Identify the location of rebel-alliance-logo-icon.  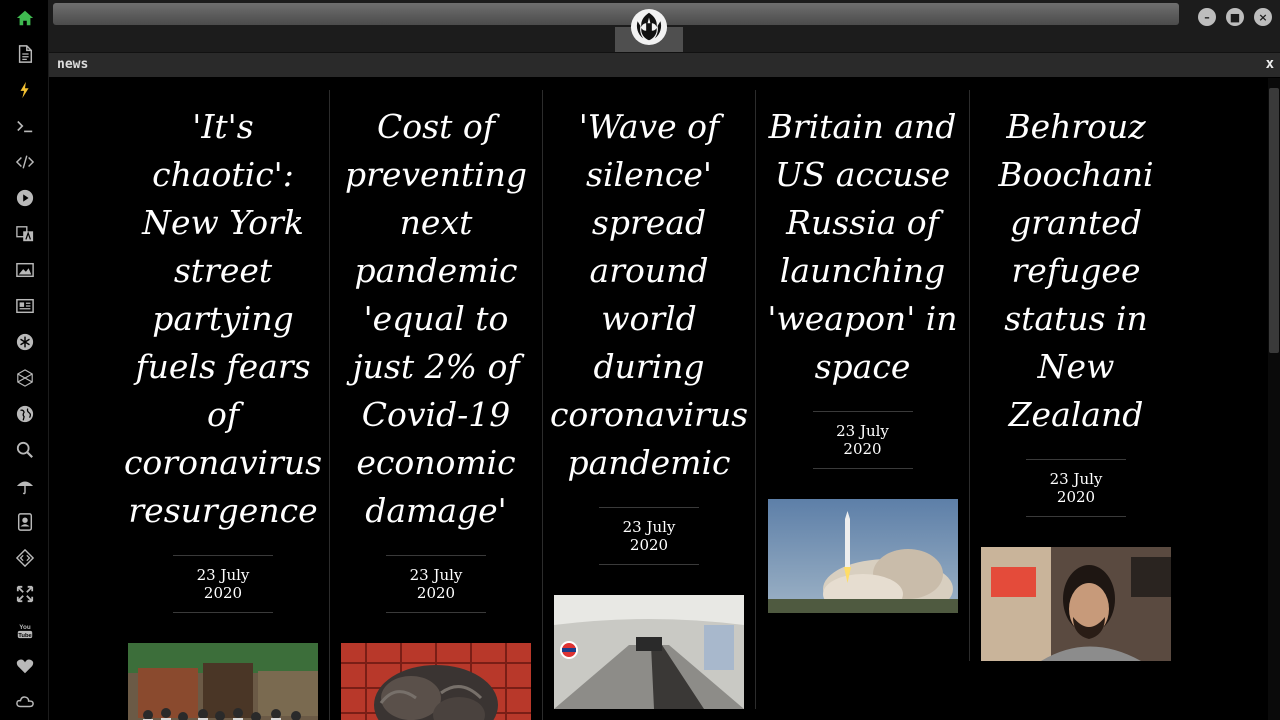
(649, 27).